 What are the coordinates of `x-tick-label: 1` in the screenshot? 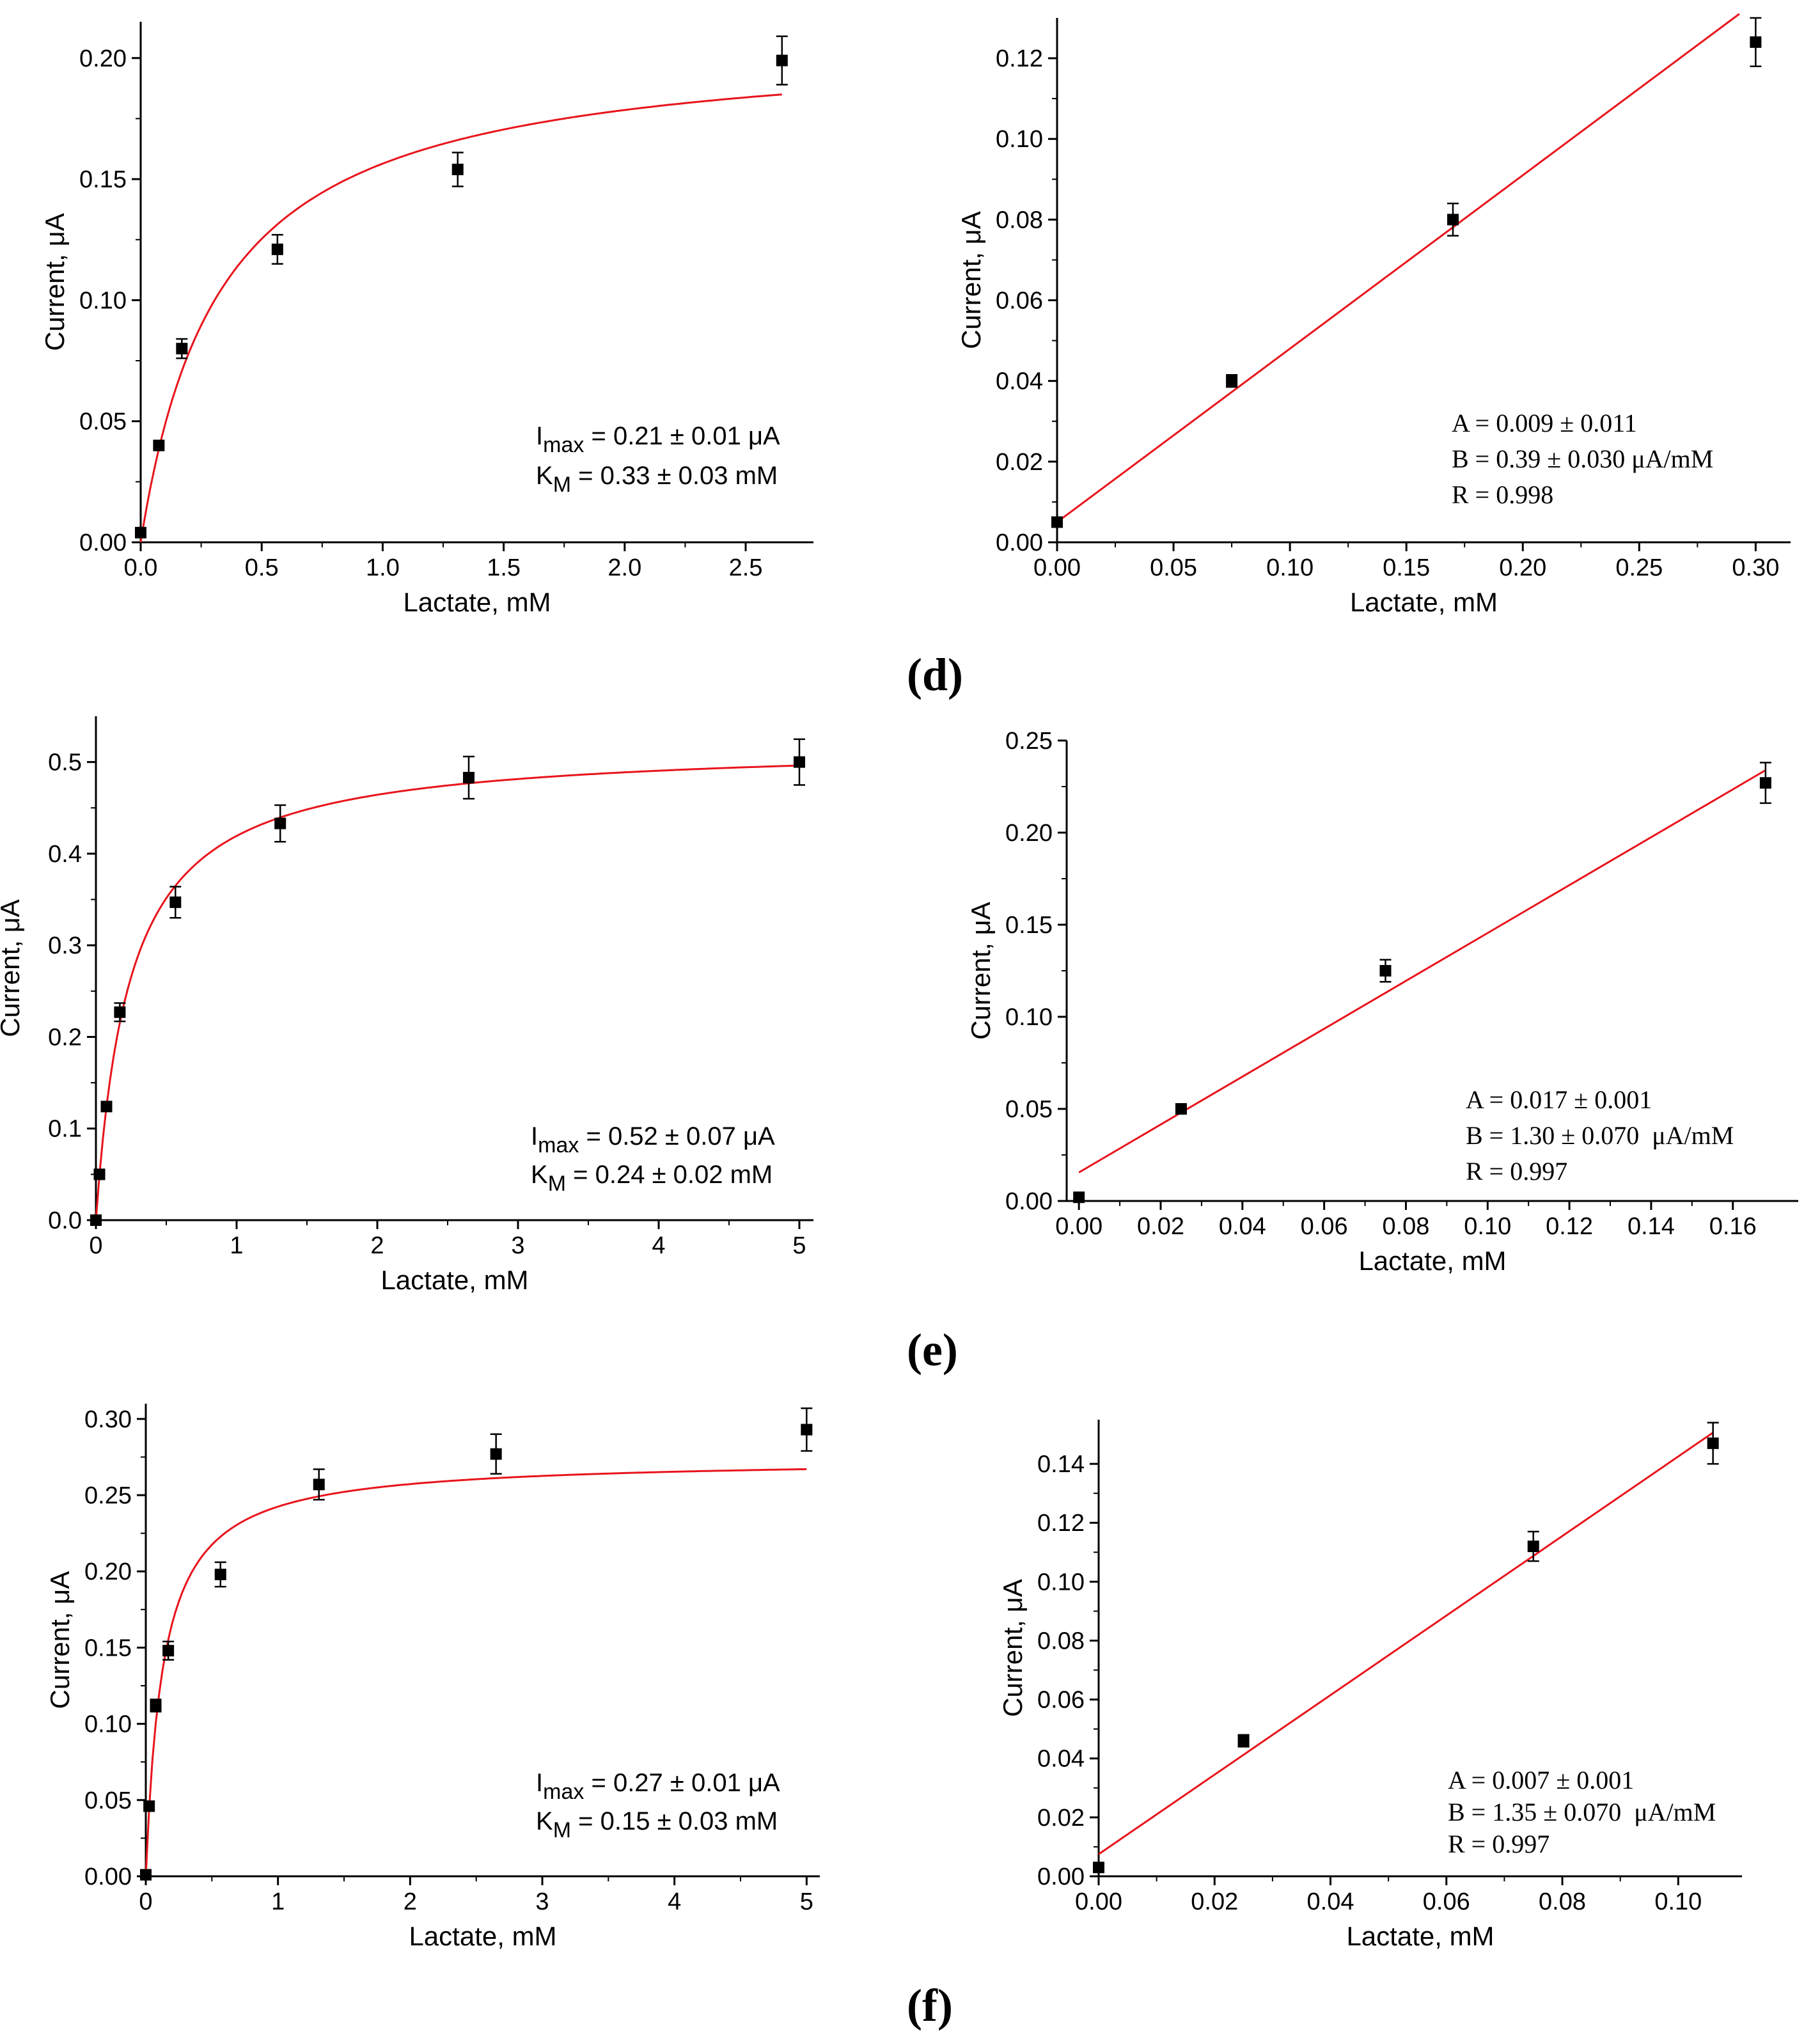 It's located at (236, 1245).